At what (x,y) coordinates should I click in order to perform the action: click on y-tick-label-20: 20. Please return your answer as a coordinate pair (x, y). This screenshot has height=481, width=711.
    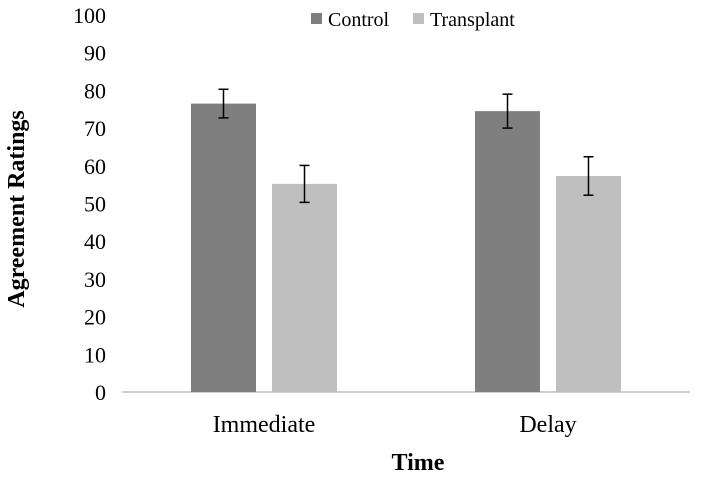
    Looking at the image, I should click on (95, 317).